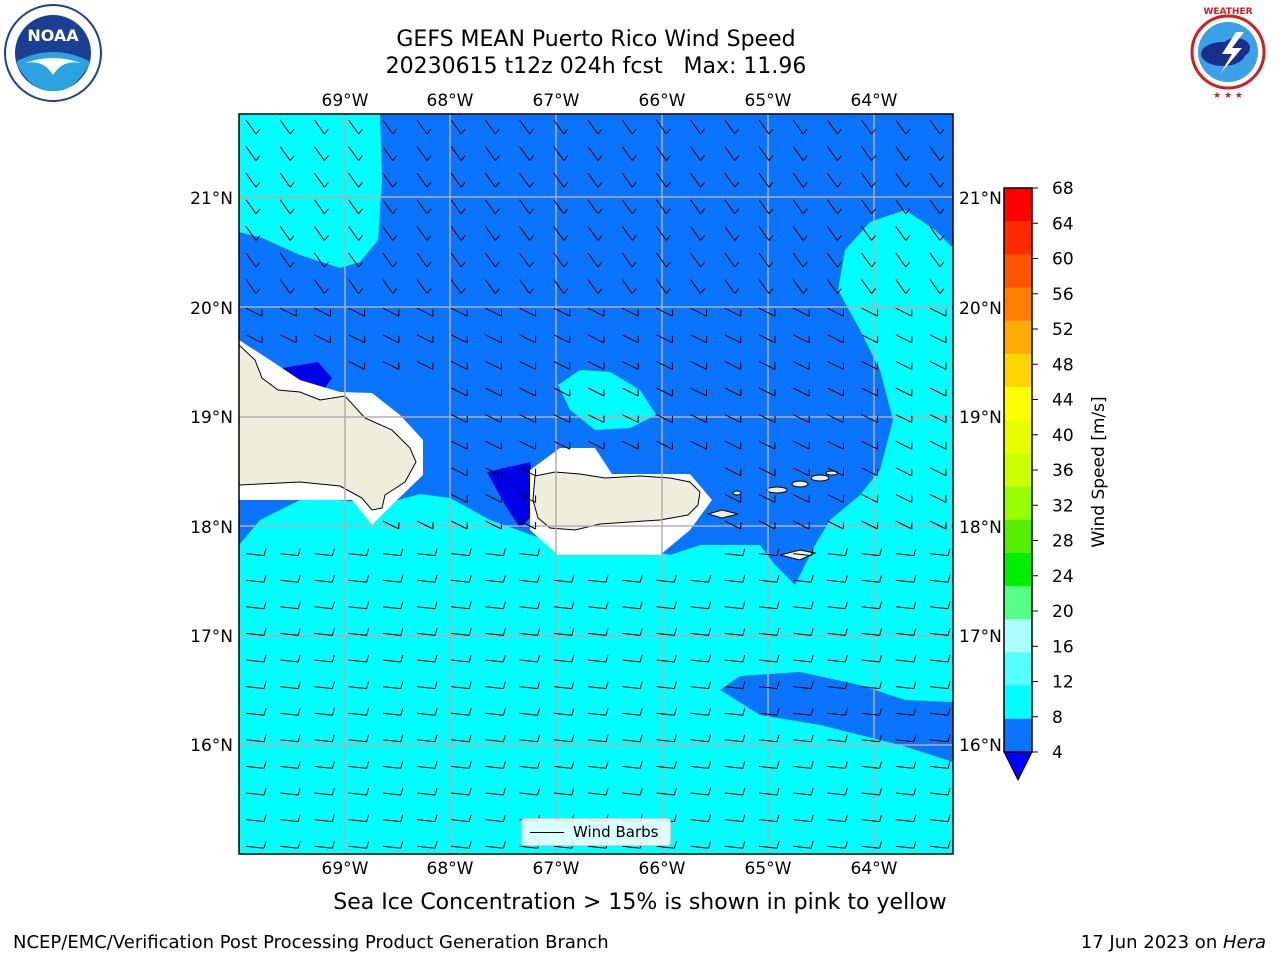 The image size is (1280, 960). Describe the element at coordinates (874, 101) in the screenshot. I see `lon-tick-top: 64°W` at that location.